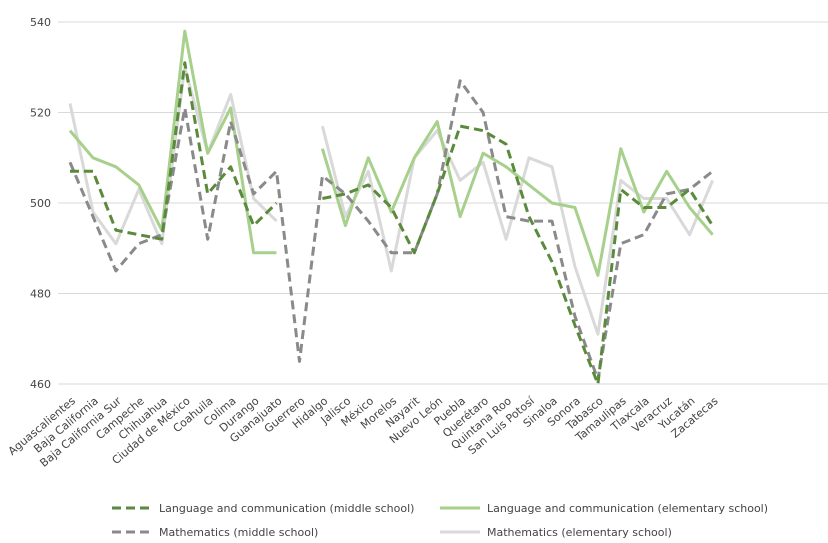 The image size is (828, 543). What do you see at coordinates (579, 532) in the screenshot?
I see `legend-label: Mathematics (elementary school)` at bounding box center [579, 532].